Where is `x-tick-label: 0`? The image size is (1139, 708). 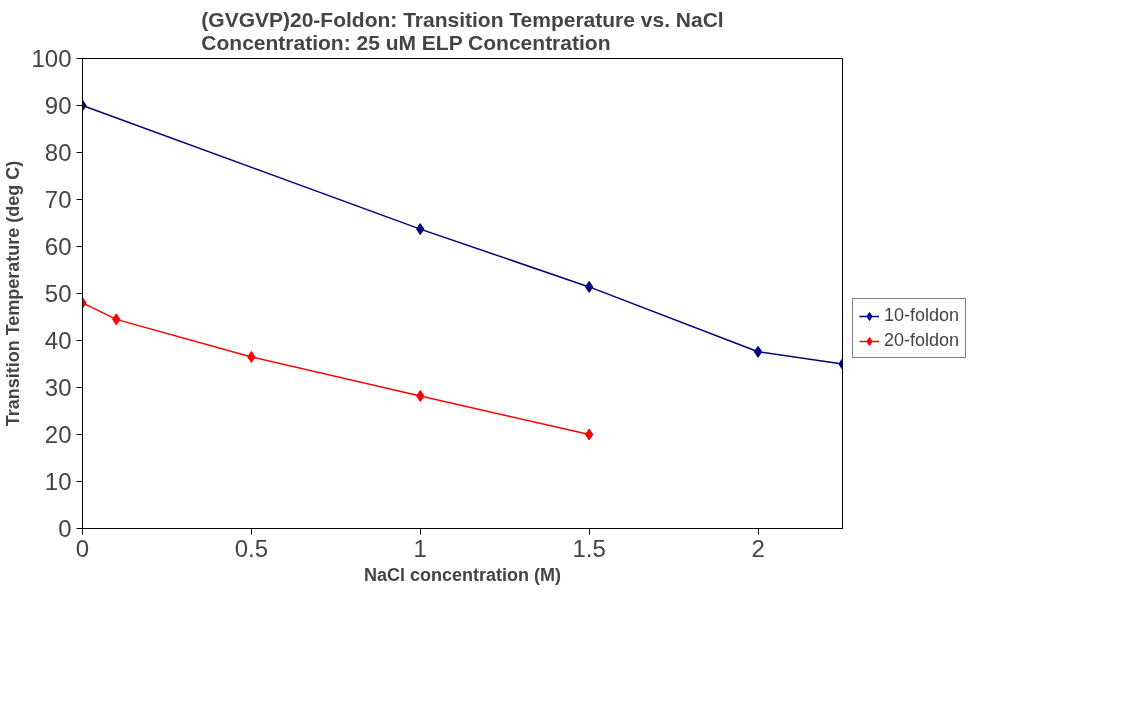 x-tick-label: 0 is located at coordinates (82, 548).